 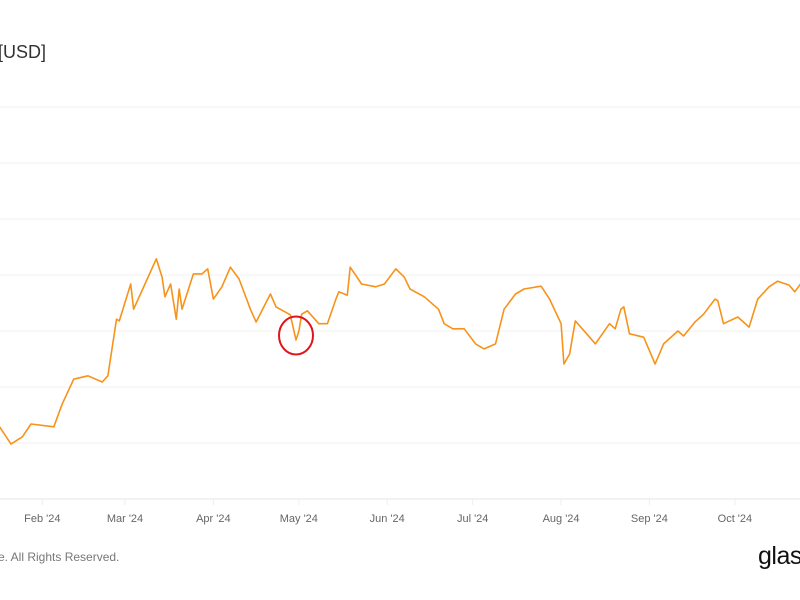 I want to click on x-tick-label: May '24, so click(x=299, y=519).